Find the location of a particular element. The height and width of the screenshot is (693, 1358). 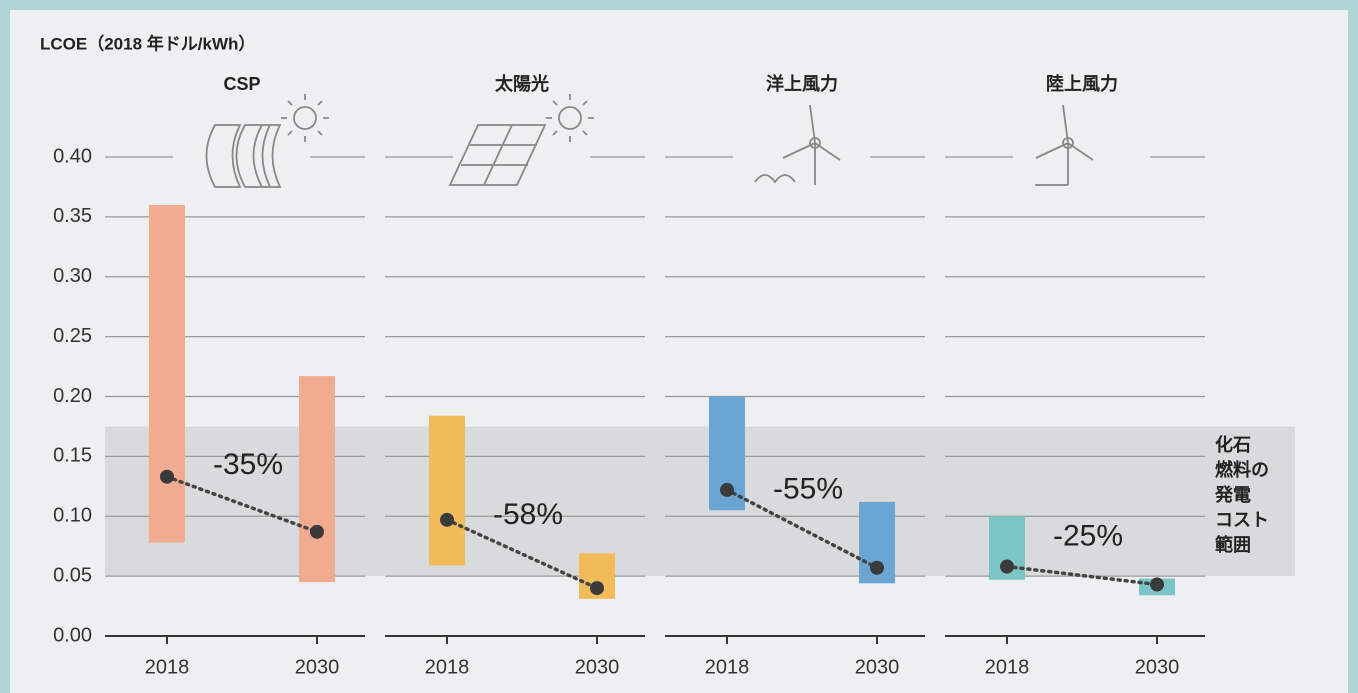

solar-panel-icon is located at coordinates (497, 155).